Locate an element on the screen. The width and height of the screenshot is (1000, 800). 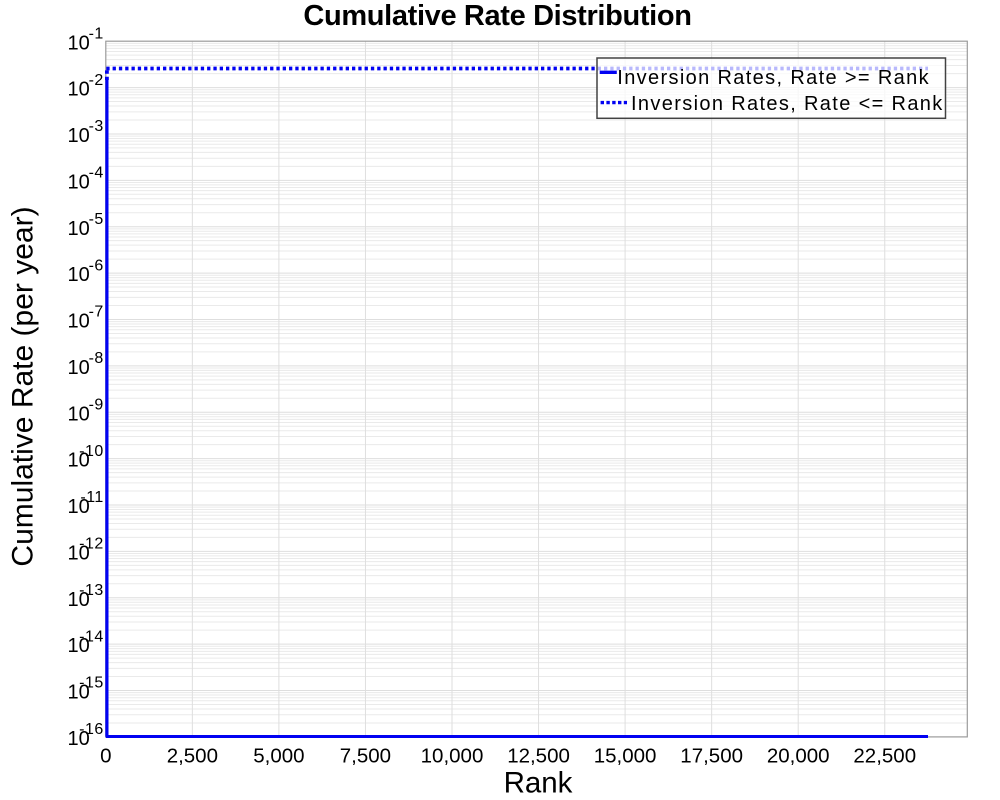
svg-text: Inversion Rates, Rate <= Rank is located at coordinates (787, 104).